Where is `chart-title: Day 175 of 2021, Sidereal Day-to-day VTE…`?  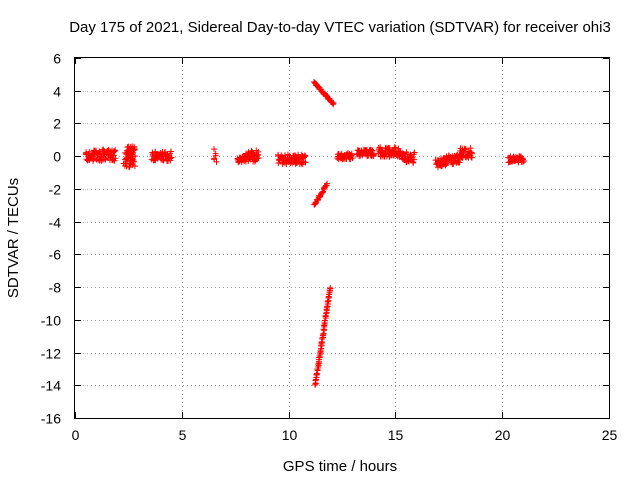 chart-title: Day 175 of 2021, Sidereal Day-to-day VTE… is located at coordinates (340, 27).